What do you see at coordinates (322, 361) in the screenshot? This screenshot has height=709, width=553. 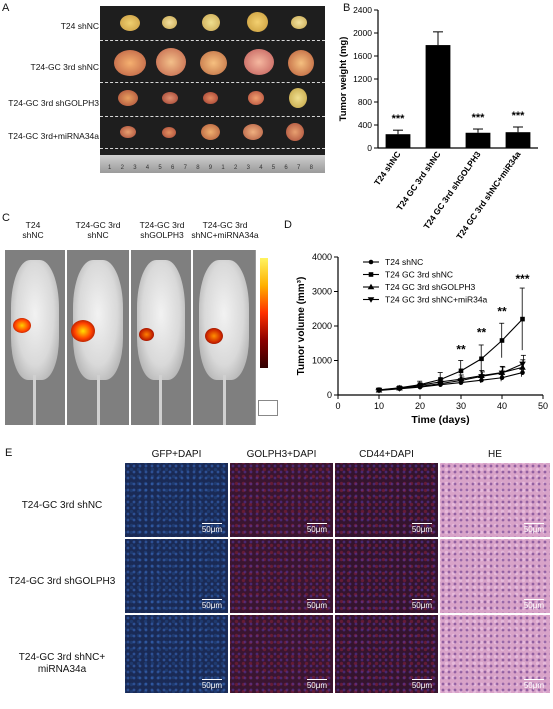 I see `y-tick-label: 1000` at bounding box center [322, 361].